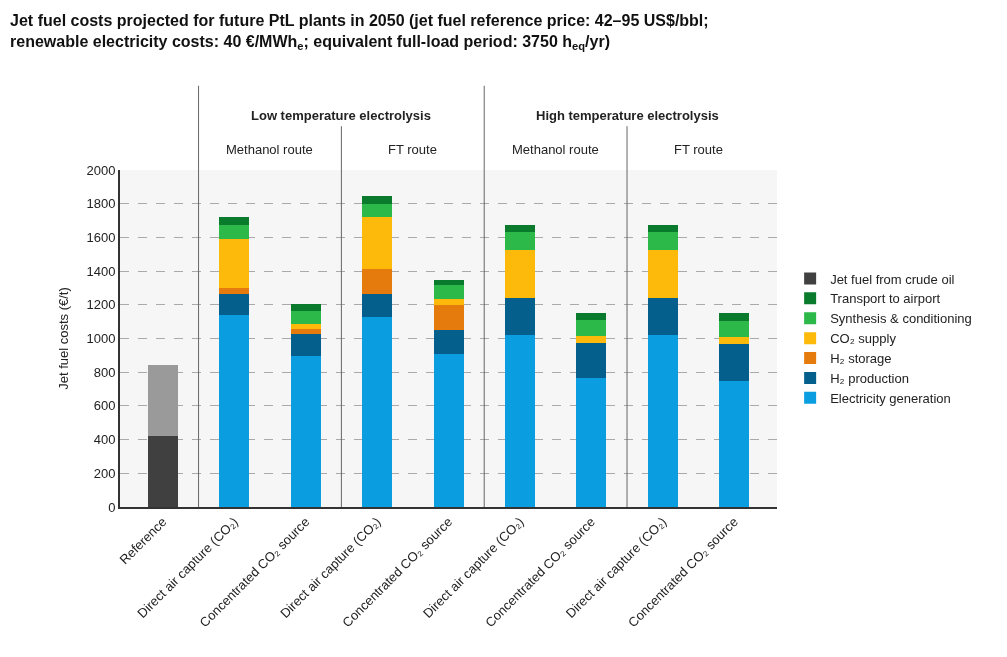  I want to click on y-tick-label: 800, so click(104, 372).